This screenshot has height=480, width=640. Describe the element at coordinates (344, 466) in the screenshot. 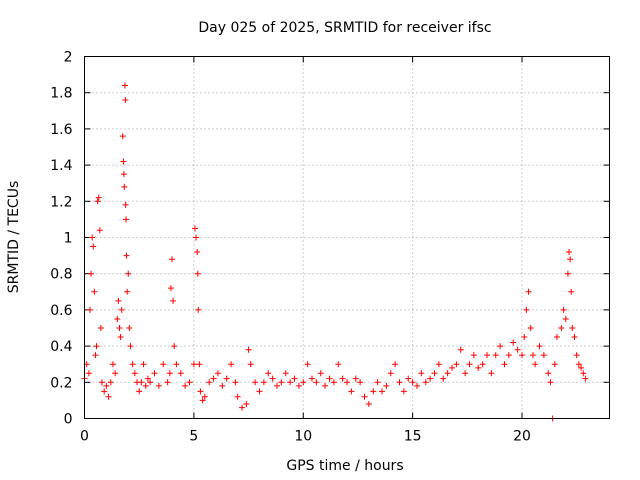

I see `x-axis-label: GPS time / hours` at that location.